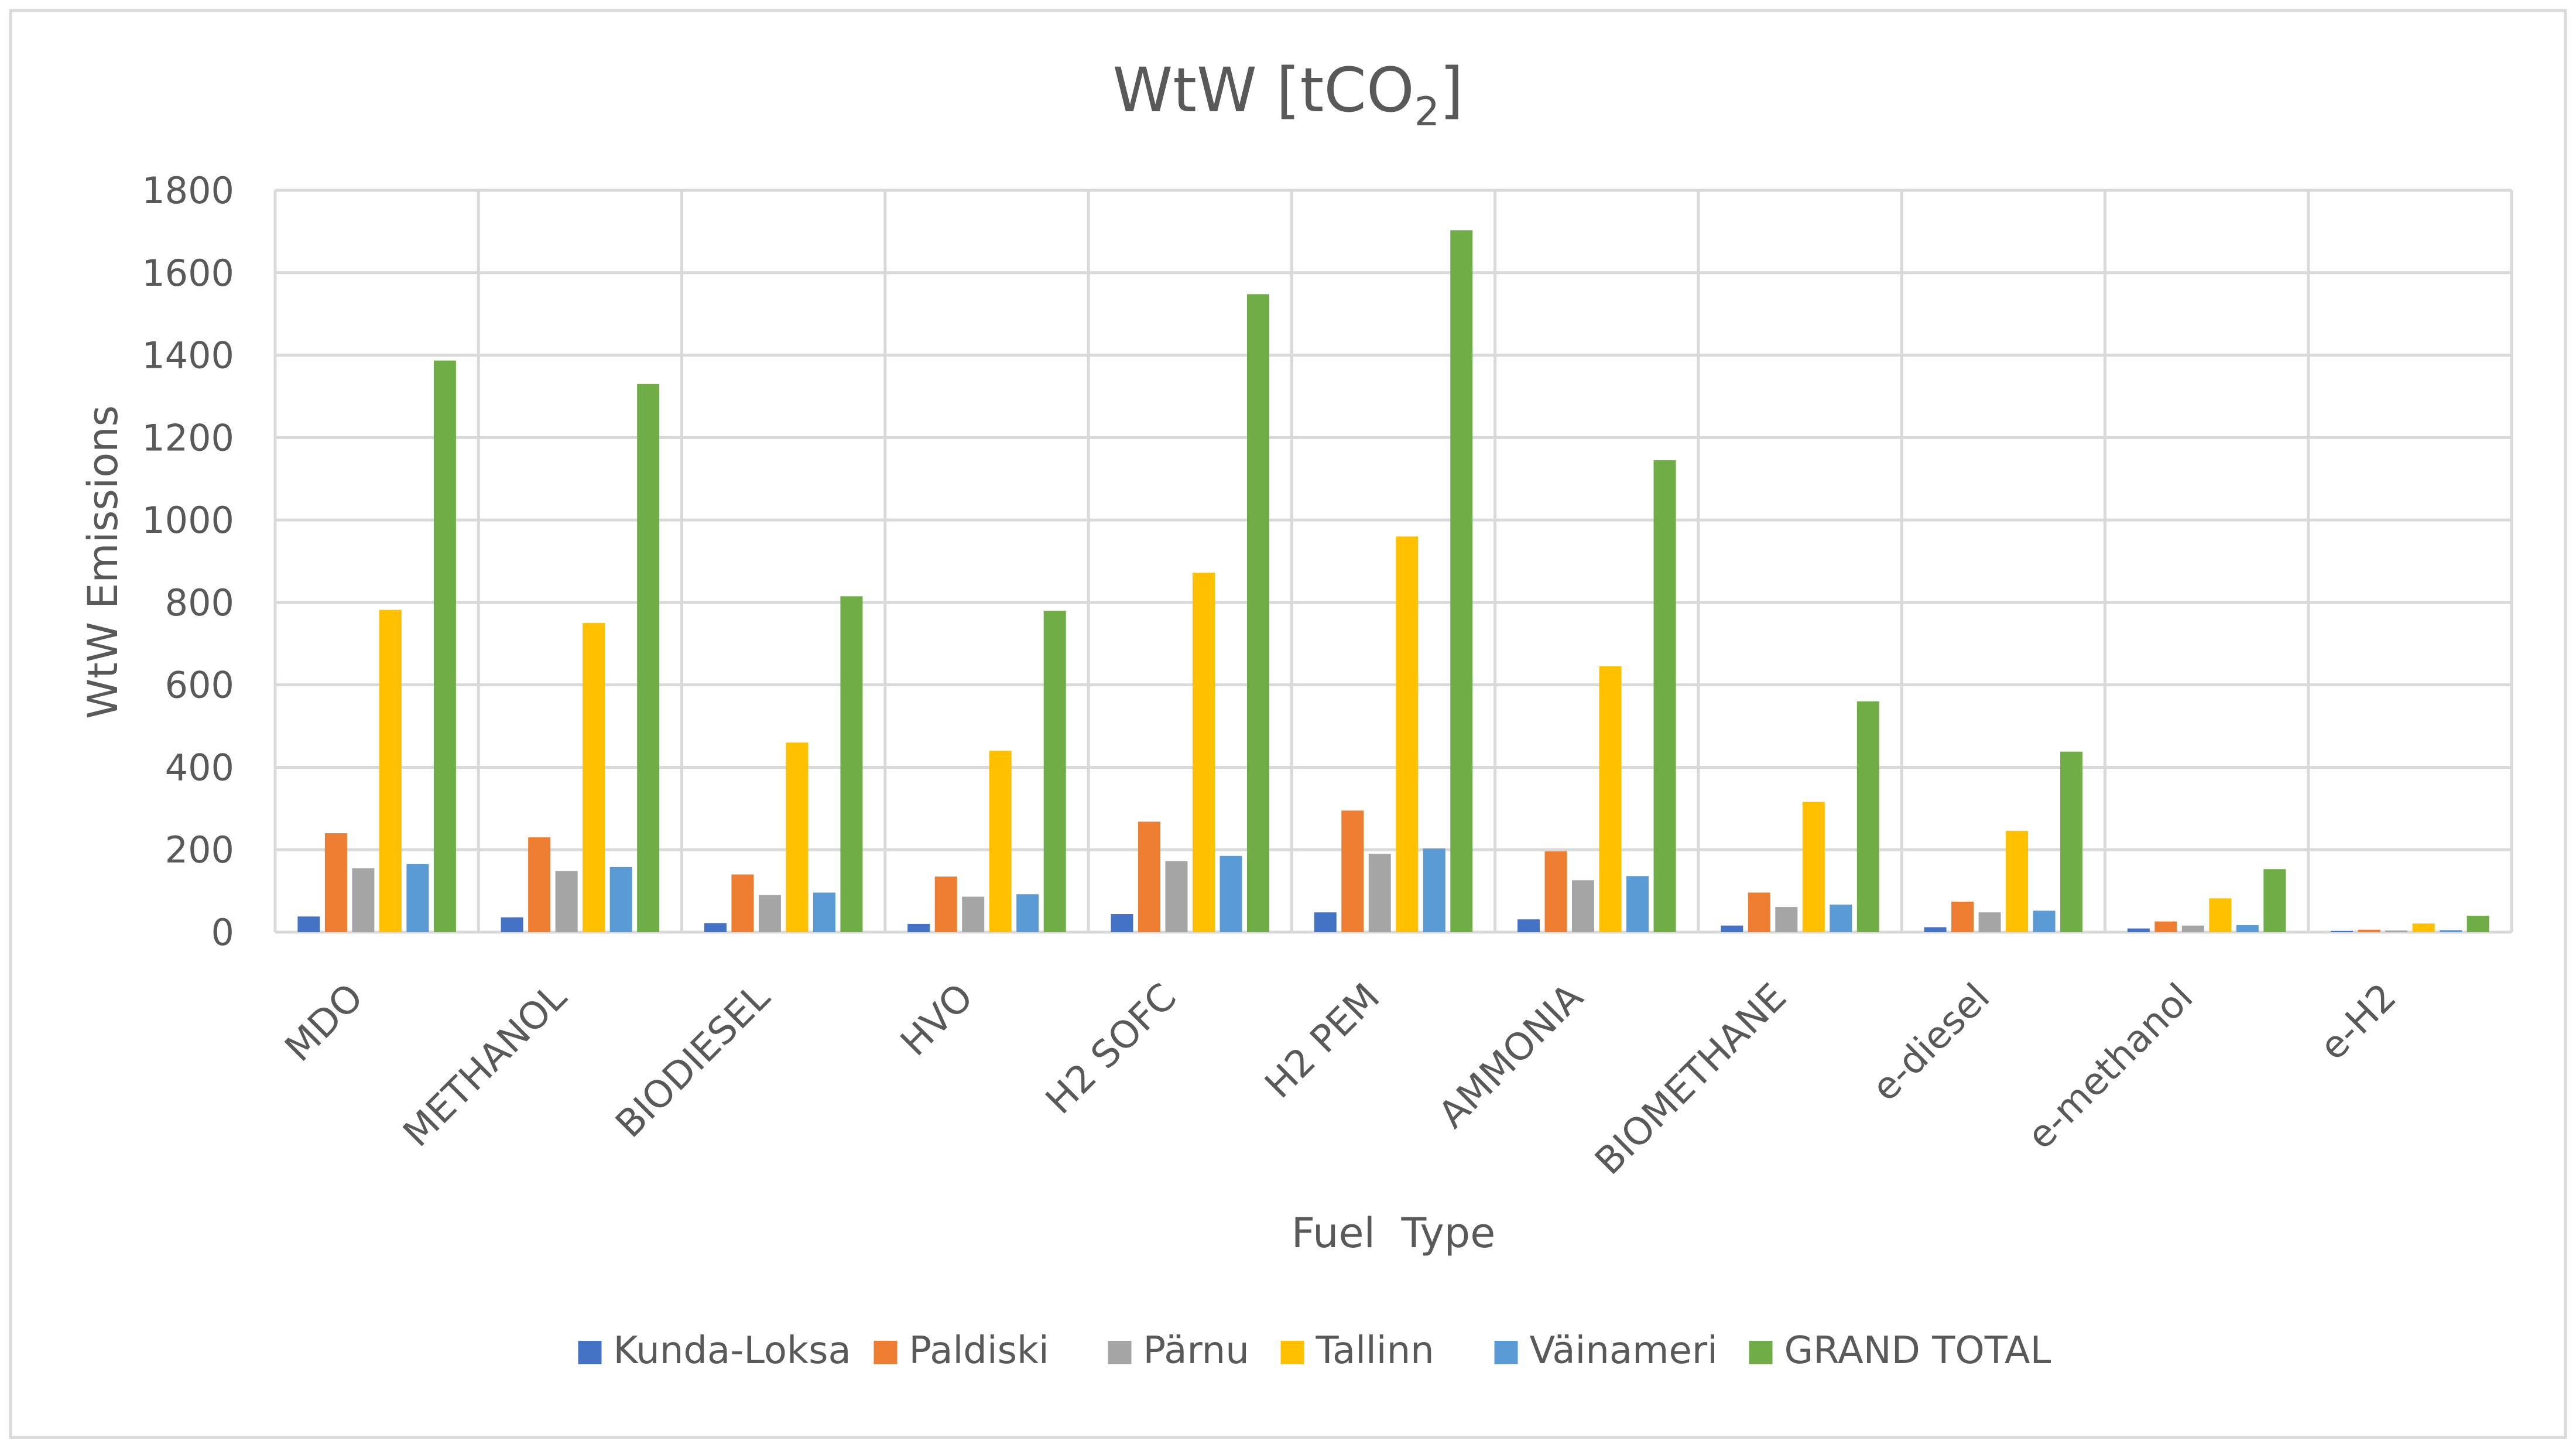 This screenshot has height=1448, width=2576. I want to click on bar-paldiski-methanol, so click(539, 884).